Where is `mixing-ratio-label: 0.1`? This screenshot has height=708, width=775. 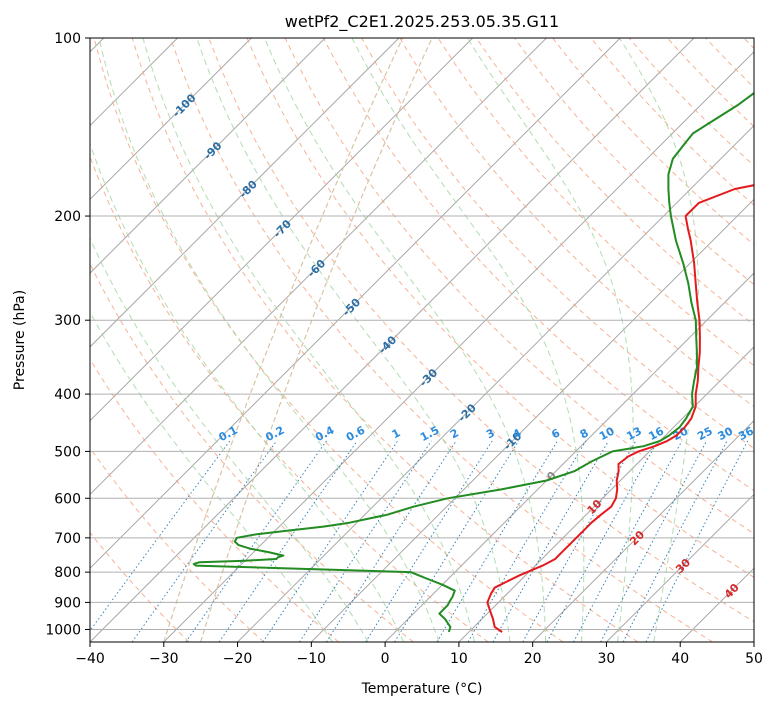
mixing-ratio-label: 0.1 is located at coordinates (228, 434).